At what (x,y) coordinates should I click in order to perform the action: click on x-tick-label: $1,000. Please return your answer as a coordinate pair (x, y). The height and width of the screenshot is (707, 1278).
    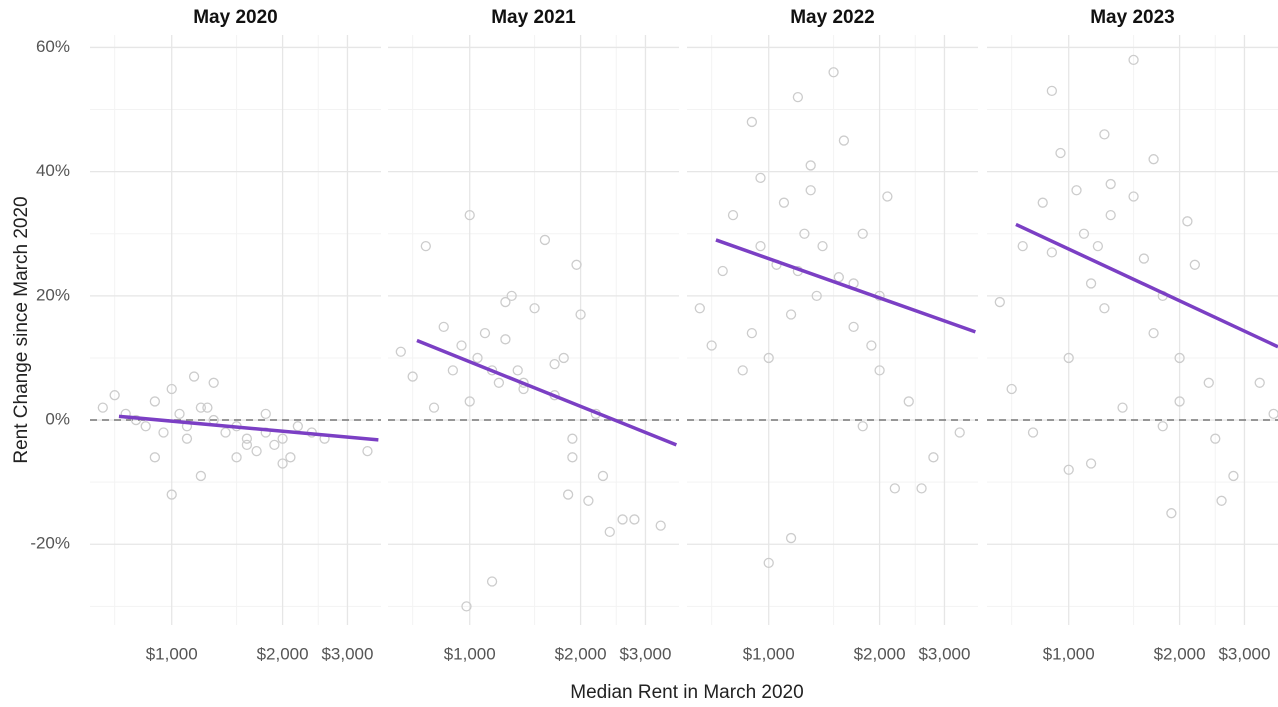
    Looking at the image, I should click on (172, 653).